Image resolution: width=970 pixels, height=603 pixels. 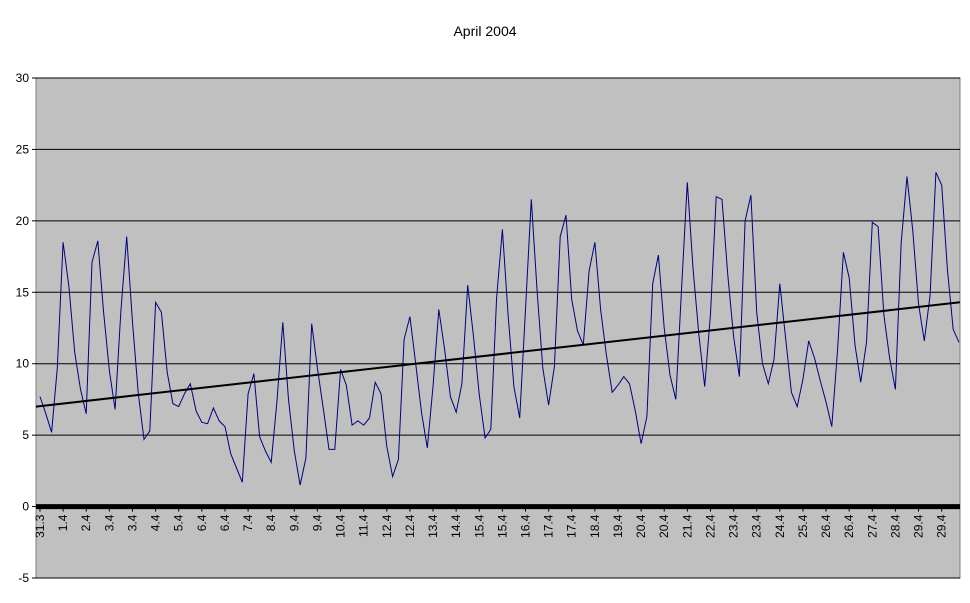 What do you see at coordinates (803, 526) in the screenshot?
I see `x-tick-label: 25.4` at bounding box center [803, 526].